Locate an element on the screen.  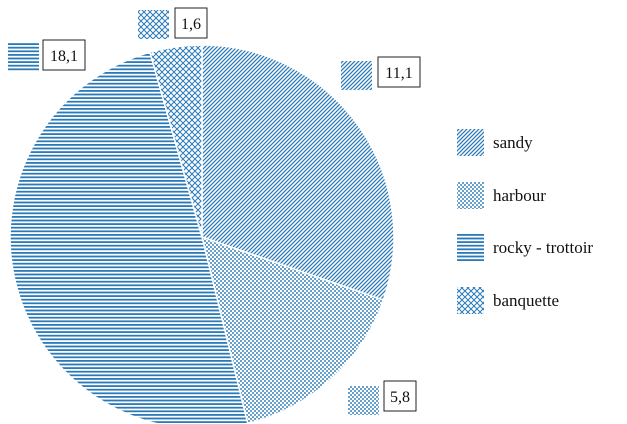
value-label-text: 18,1 is located at coordinates (64, 56).